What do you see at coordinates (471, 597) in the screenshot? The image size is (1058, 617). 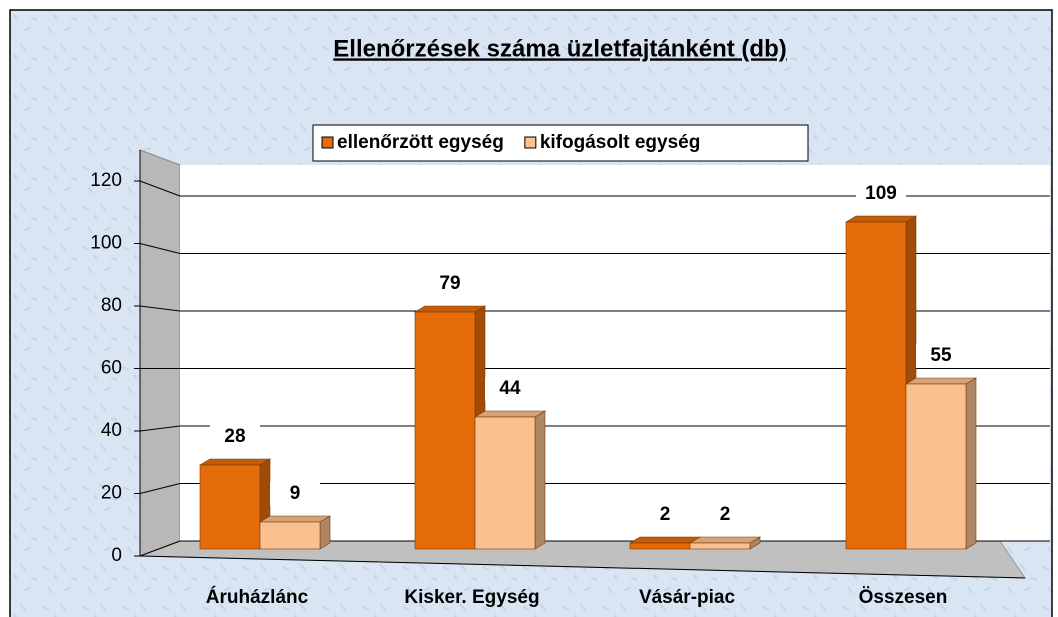 I see `x-tick-label: Kisker. Egység` at bounding box center [471, 597].